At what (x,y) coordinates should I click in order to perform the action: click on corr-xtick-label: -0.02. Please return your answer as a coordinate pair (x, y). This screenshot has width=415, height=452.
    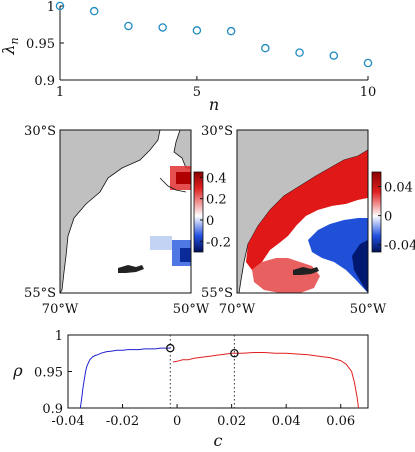
    Looking at the image, I should click on (122, 421).